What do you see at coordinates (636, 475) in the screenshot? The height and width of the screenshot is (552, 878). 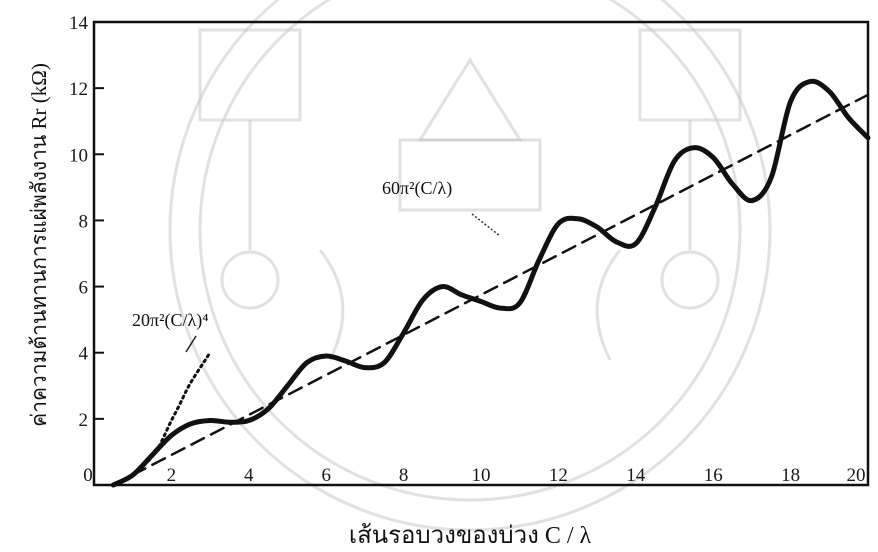 I see `x-tick-label: 14` at bounding box center [636, 475].